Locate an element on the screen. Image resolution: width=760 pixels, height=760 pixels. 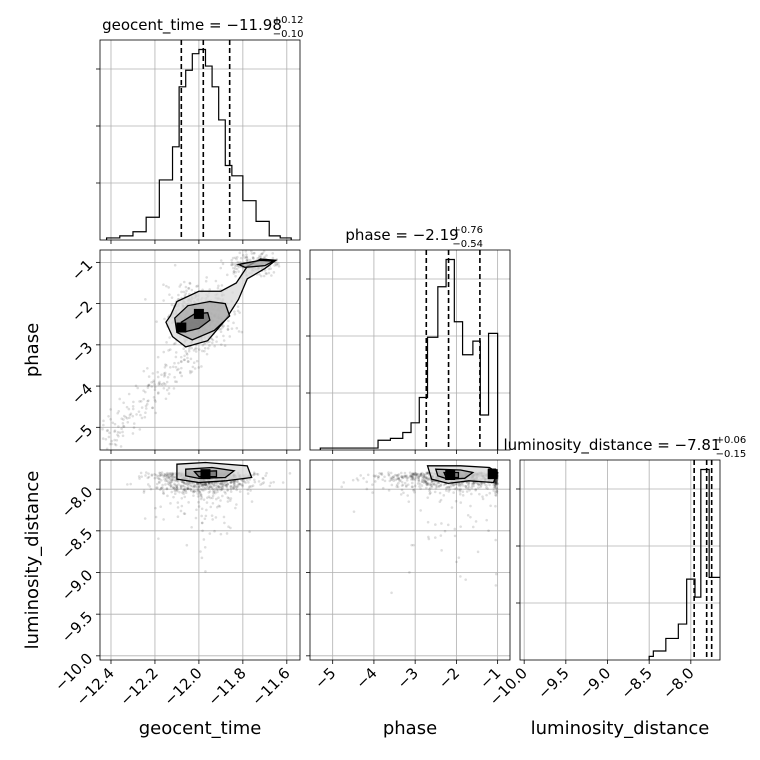
density-contour is located at coordinates (221, 303).